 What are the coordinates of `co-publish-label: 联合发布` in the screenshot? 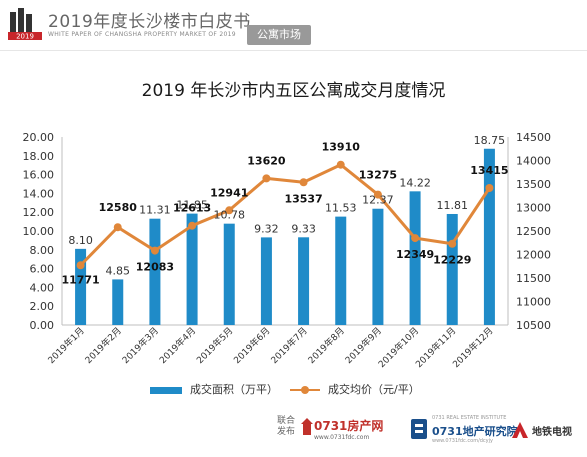 It's located at (286, 426).